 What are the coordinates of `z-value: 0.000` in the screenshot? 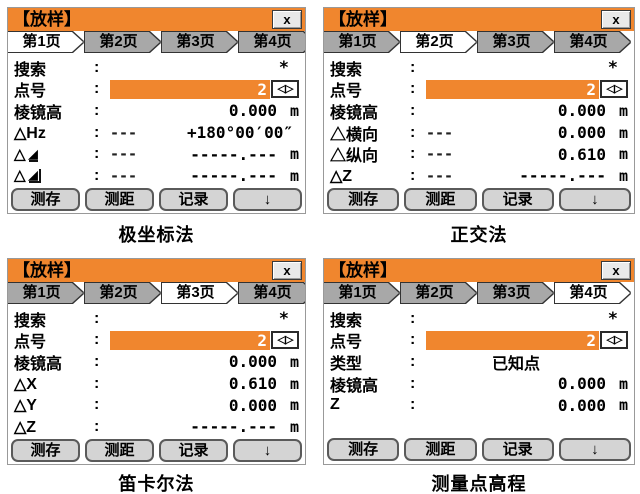 It's located at (581, 405).